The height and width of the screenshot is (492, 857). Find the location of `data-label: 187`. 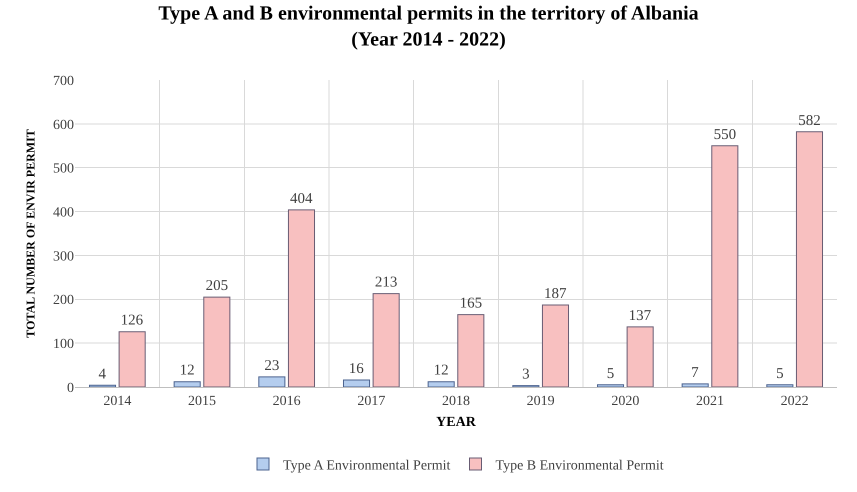

data-label: 187 is located at coordinates (555, 294).